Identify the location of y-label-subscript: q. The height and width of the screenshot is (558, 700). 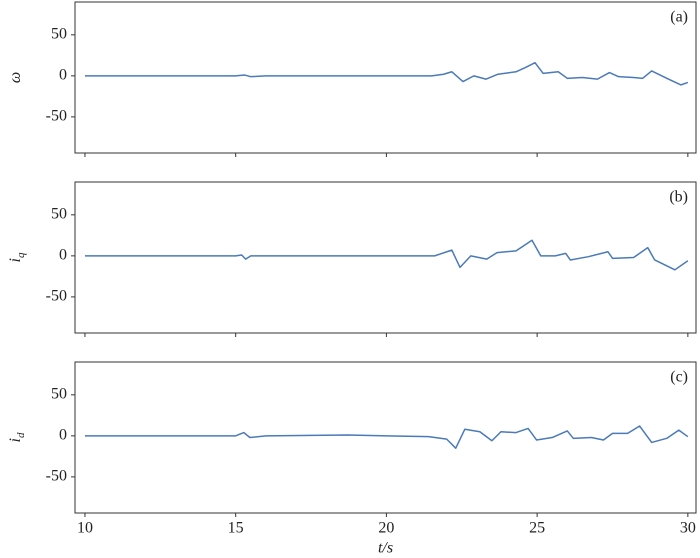
(21, 255).